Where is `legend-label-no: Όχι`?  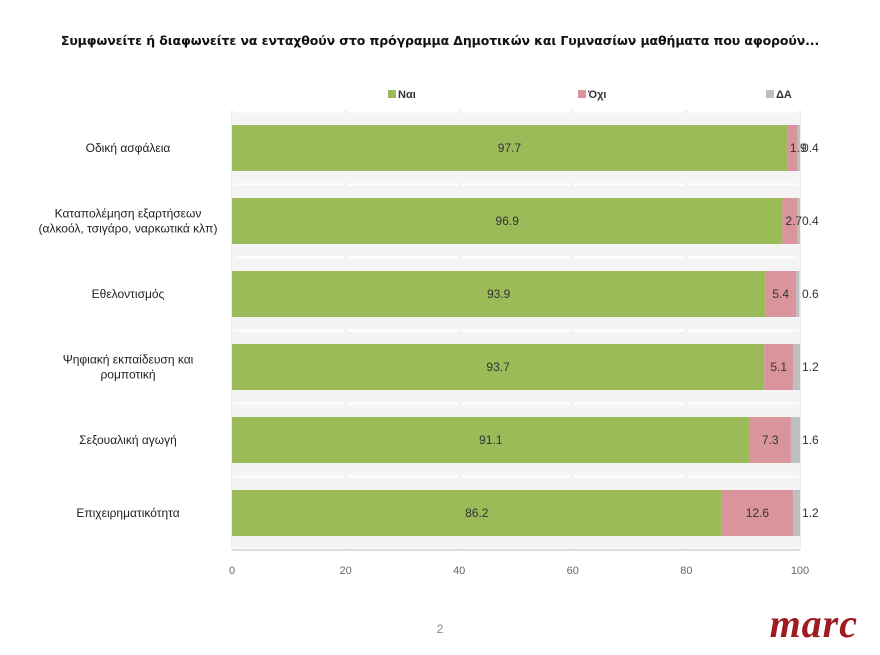
legend-label-no: Όχι is located at coordinates (596, 95).